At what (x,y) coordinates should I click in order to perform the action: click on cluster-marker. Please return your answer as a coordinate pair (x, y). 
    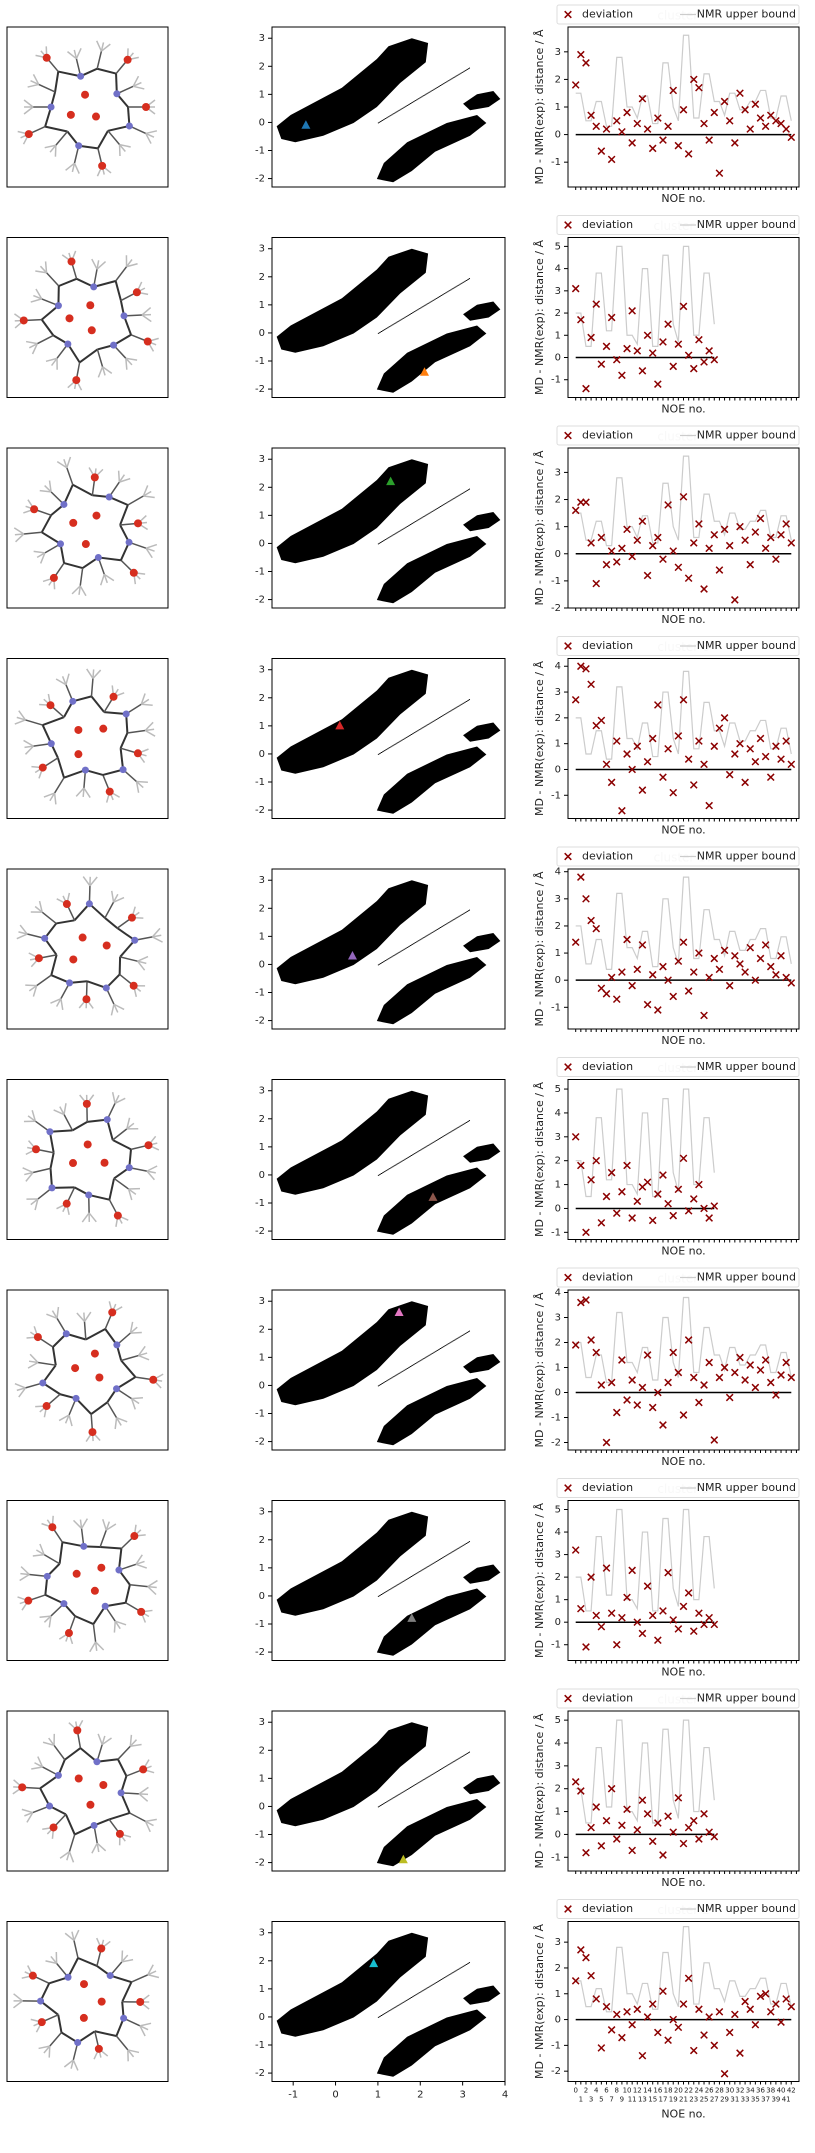
    Looking at the image, I should click on (306, 124).